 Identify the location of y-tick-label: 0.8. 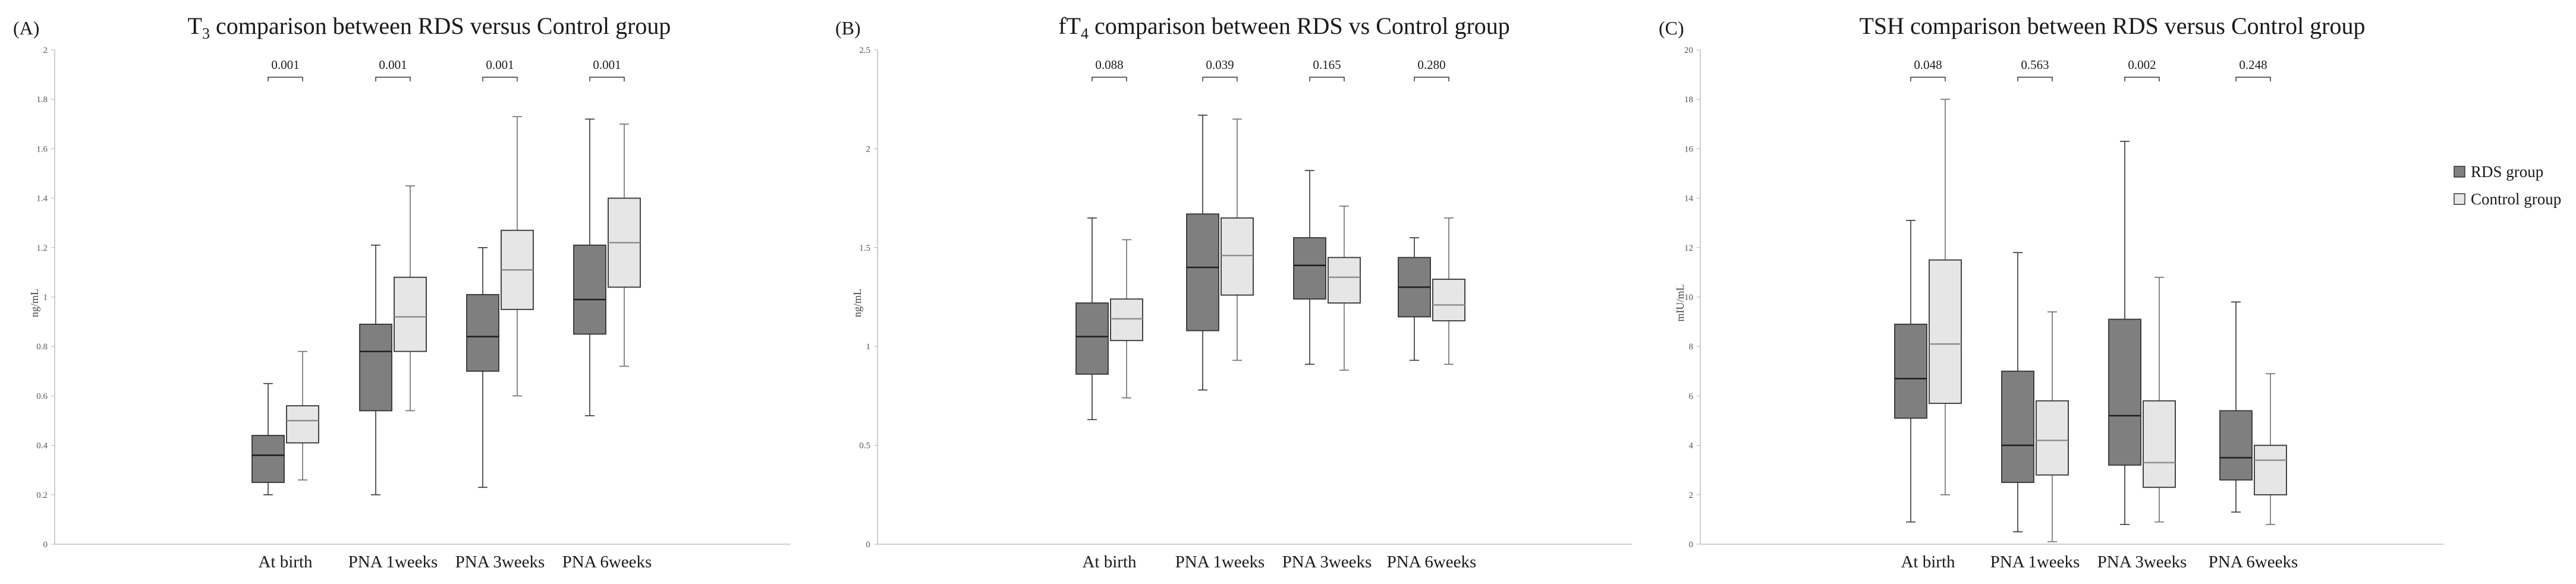
(42, 347).